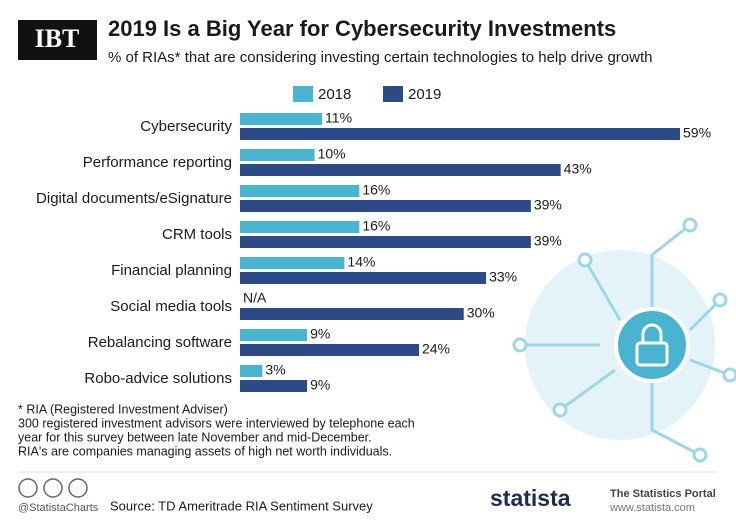 The width and height of the screenshot is (736, 524). I want to click on category-label: Performance reporting, so click(157, 162).